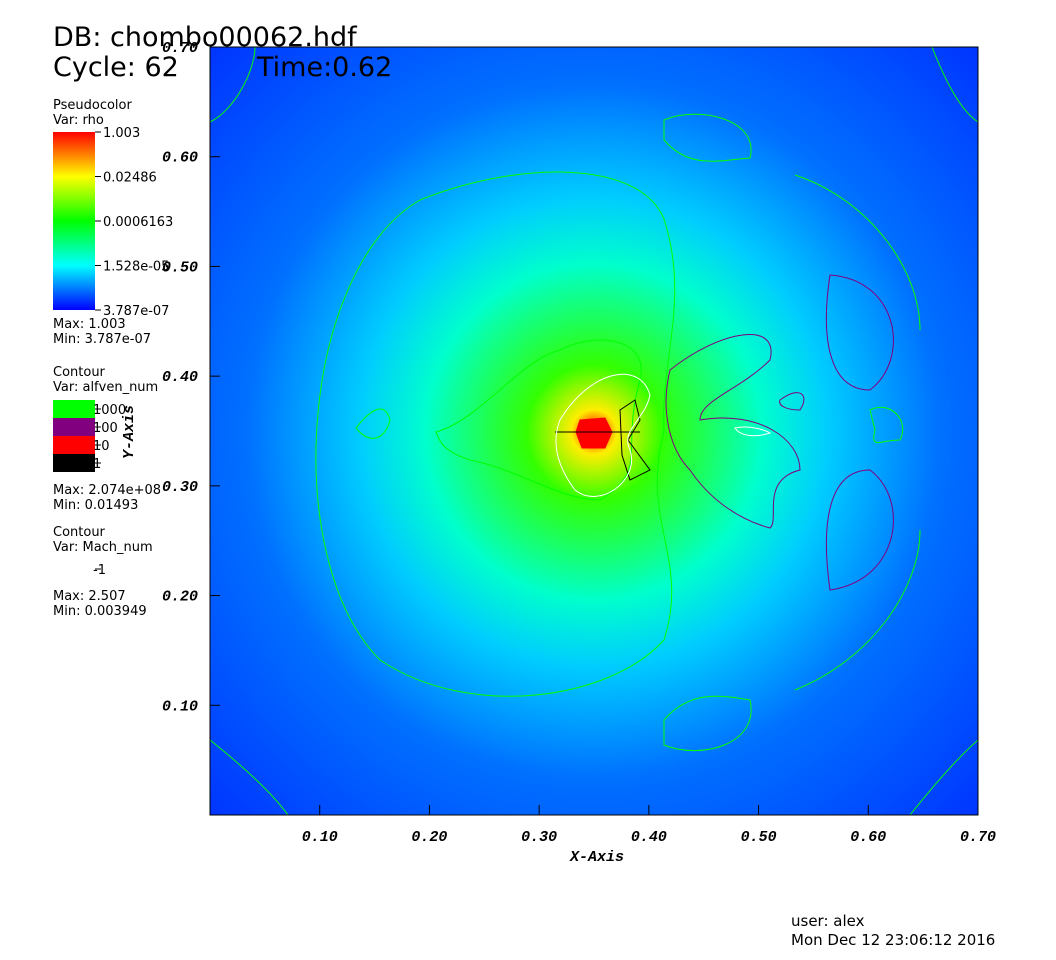 The image size is (1056, 960). I want to click on cycle: Cycle: 62, so click(116, 67).